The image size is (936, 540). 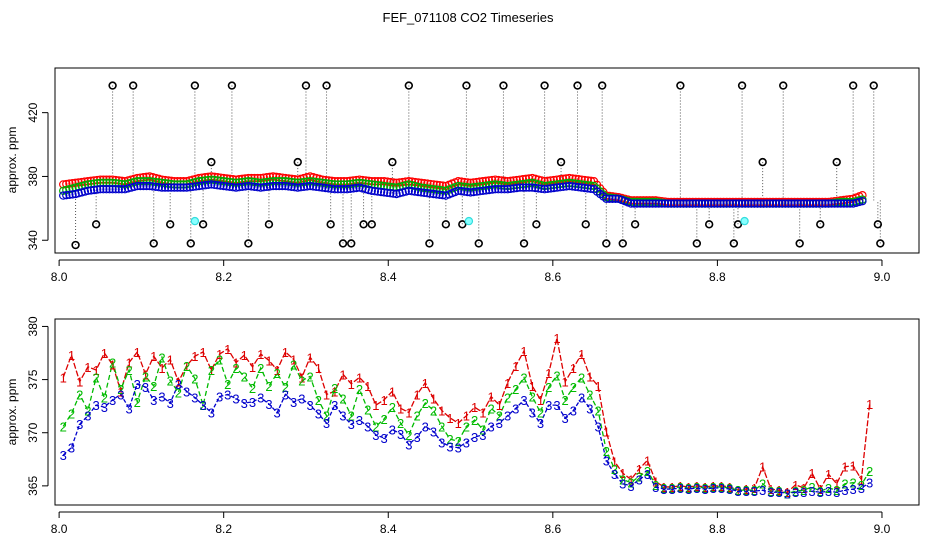 What do you see at coordinates (33, 176) in the screenshot?
I see `y-tick-label: 380` at bounding box center [33, 176].